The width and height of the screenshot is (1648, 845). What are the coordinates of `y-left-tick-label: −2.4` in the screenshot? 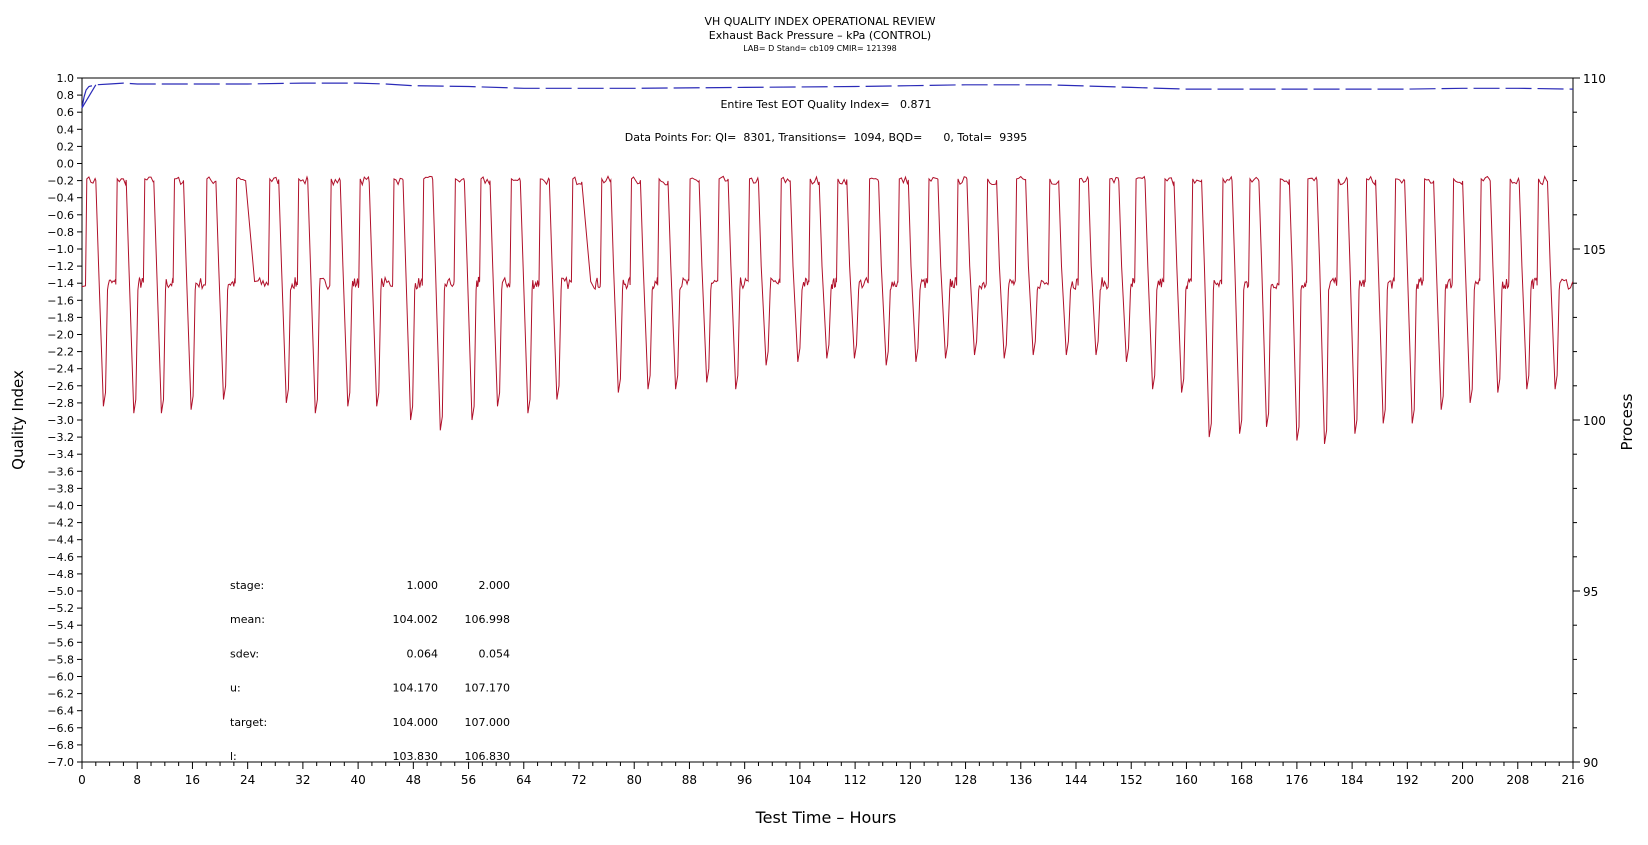 It's located at (60, 369).